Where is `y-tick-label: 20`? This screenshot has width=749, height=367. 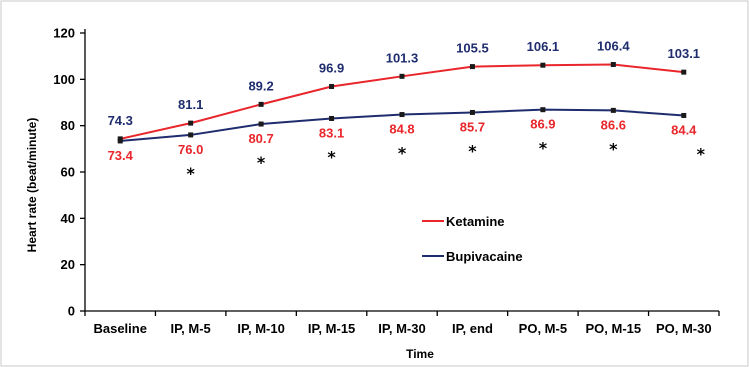 y-tick-label: 20 is located at coordinates (68, 264).